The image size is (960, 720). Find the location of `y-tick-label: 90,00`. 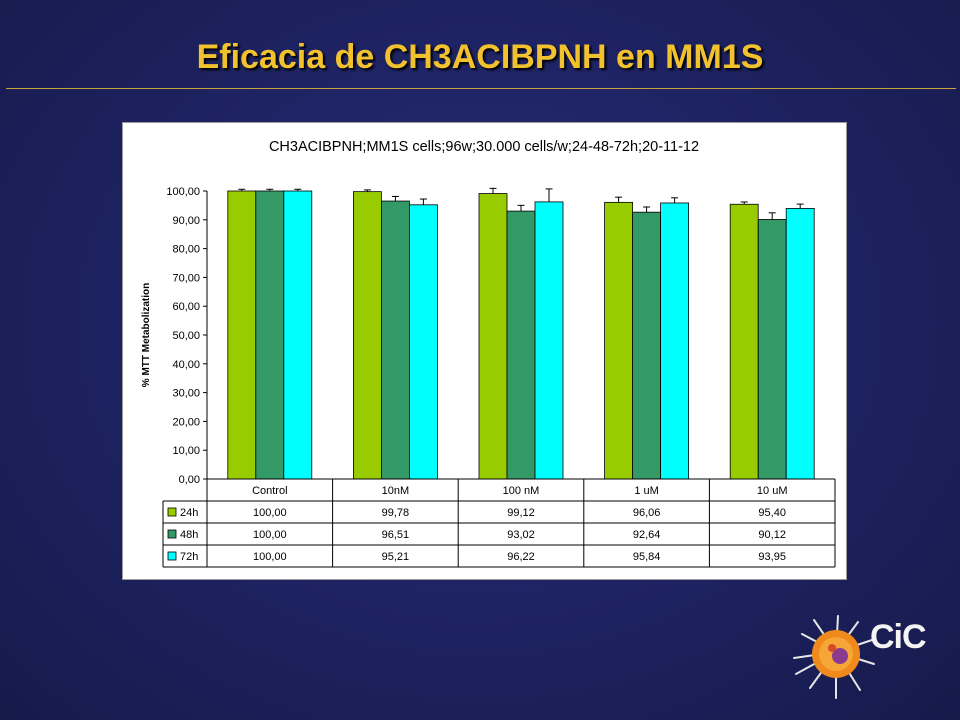

y-tick-label: 90,00 is located at coordinates (186, 221).